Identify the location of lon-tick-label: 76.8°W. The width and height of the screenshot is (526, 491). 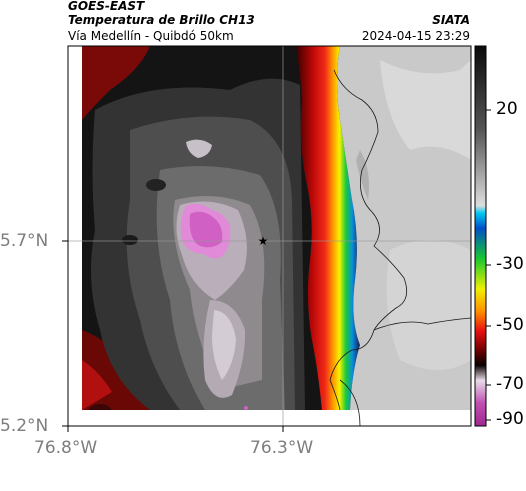
(66, 448).